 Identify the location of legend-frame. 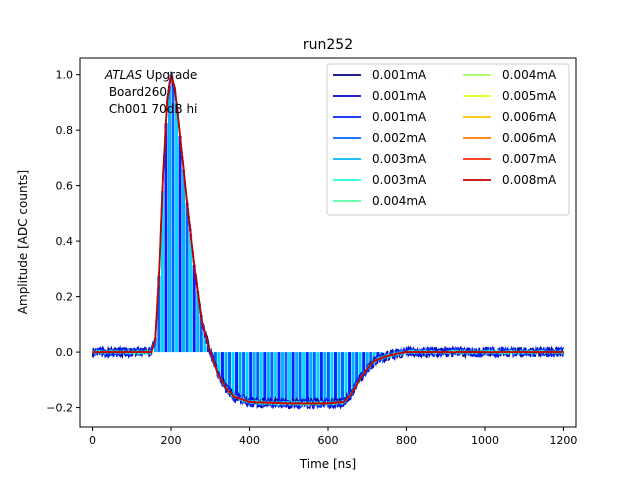
(448, 139).